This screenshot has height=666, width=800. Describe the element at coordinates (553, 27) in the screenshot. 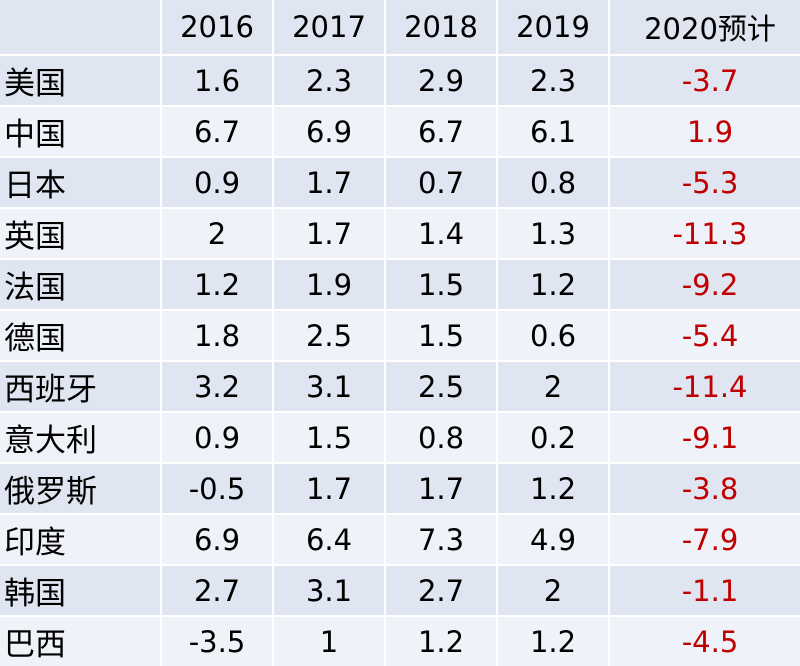

I see `column-header-2019: 2019` at that location.